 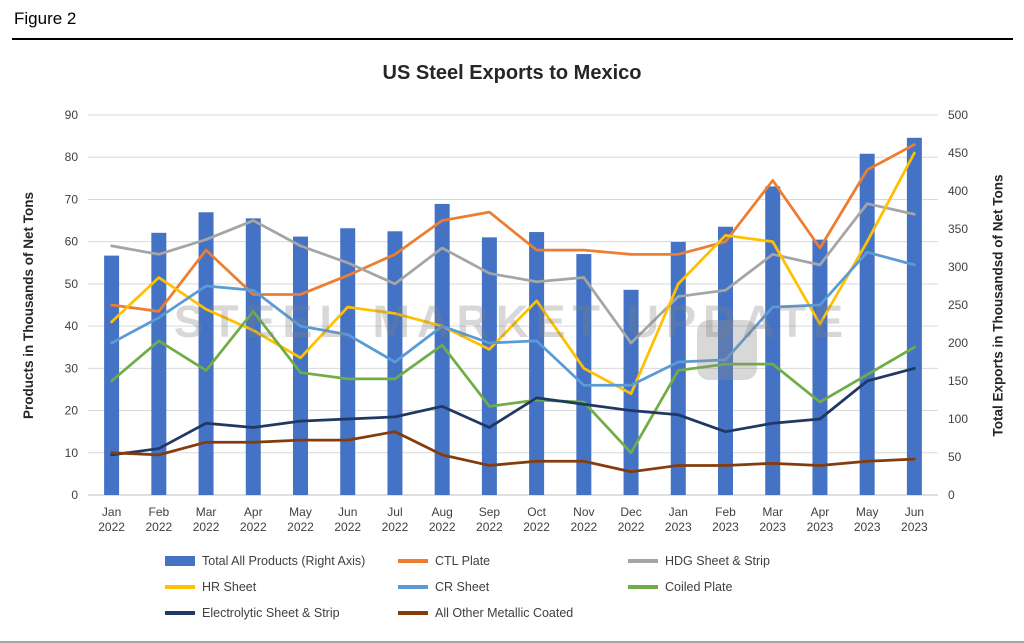 What do you see at coordinates (958, 153) in the screenshot?
I see `right-axis-tick-label: 450` at bounding box center [958, 153].